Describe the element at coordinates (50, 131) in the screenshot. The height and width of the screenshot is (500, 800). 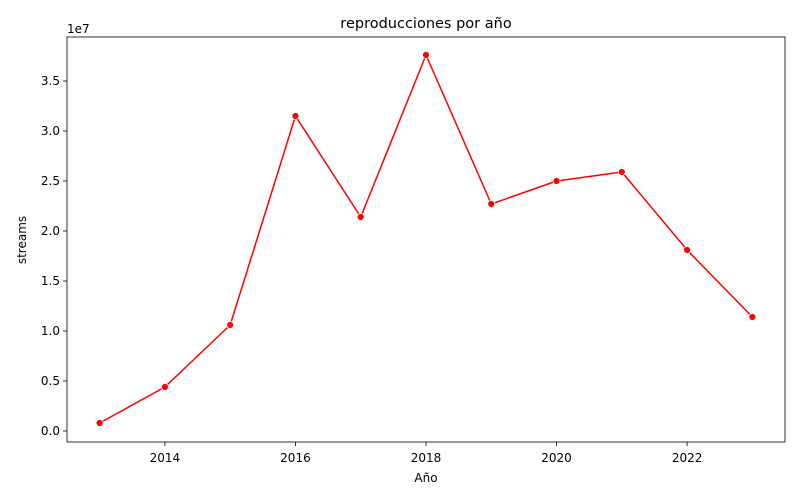
I see `y-tick-label: 3.0` at that location.